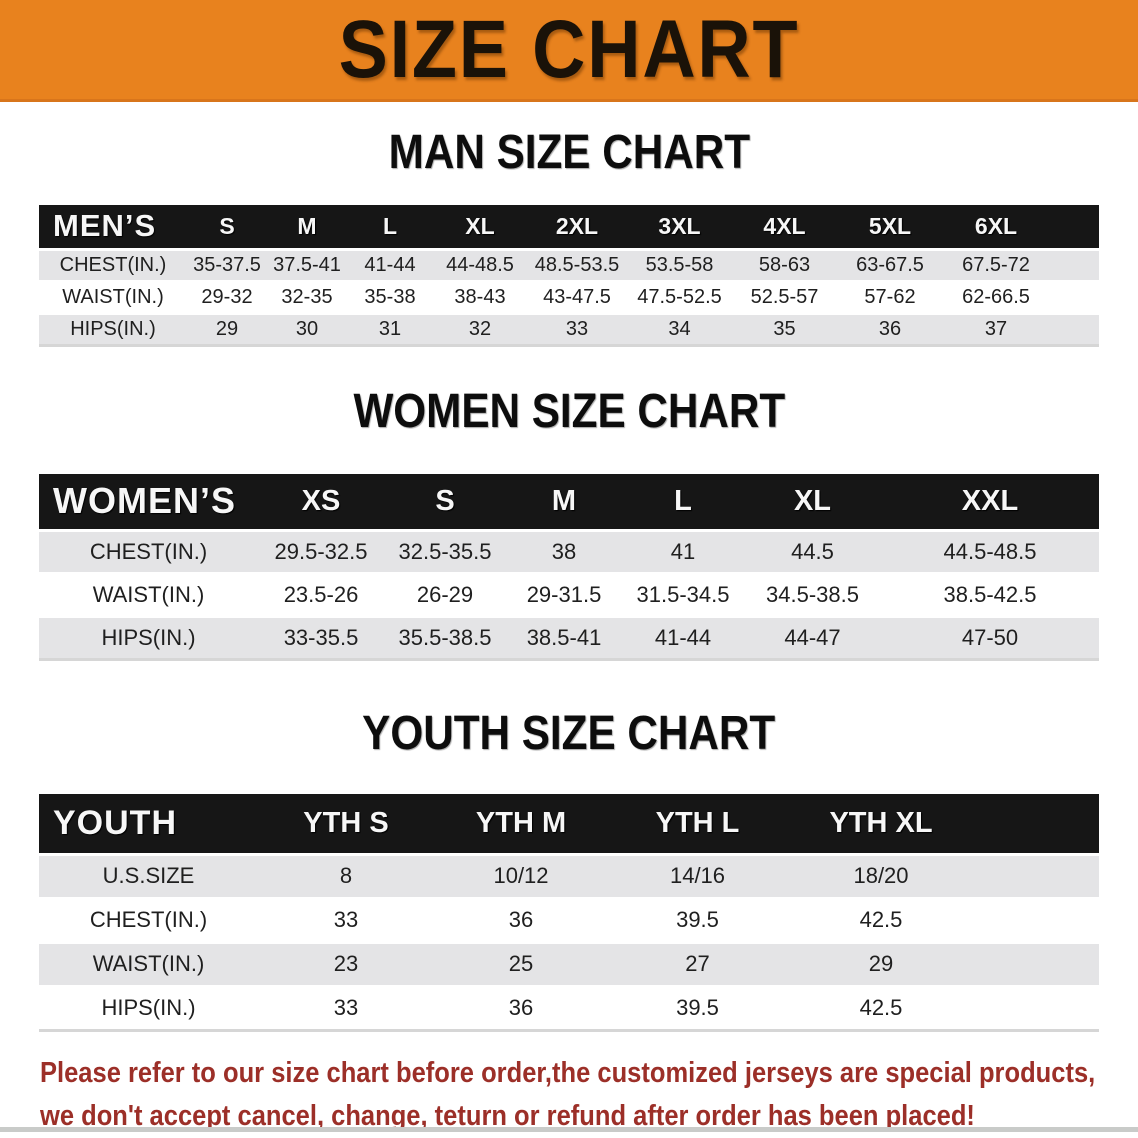 The image size is (1138, 1138). Describe the element at coordinates (569, 411) in the screenshot. I see `section-heading-text: WOMEN SIZE CHART` at that location.